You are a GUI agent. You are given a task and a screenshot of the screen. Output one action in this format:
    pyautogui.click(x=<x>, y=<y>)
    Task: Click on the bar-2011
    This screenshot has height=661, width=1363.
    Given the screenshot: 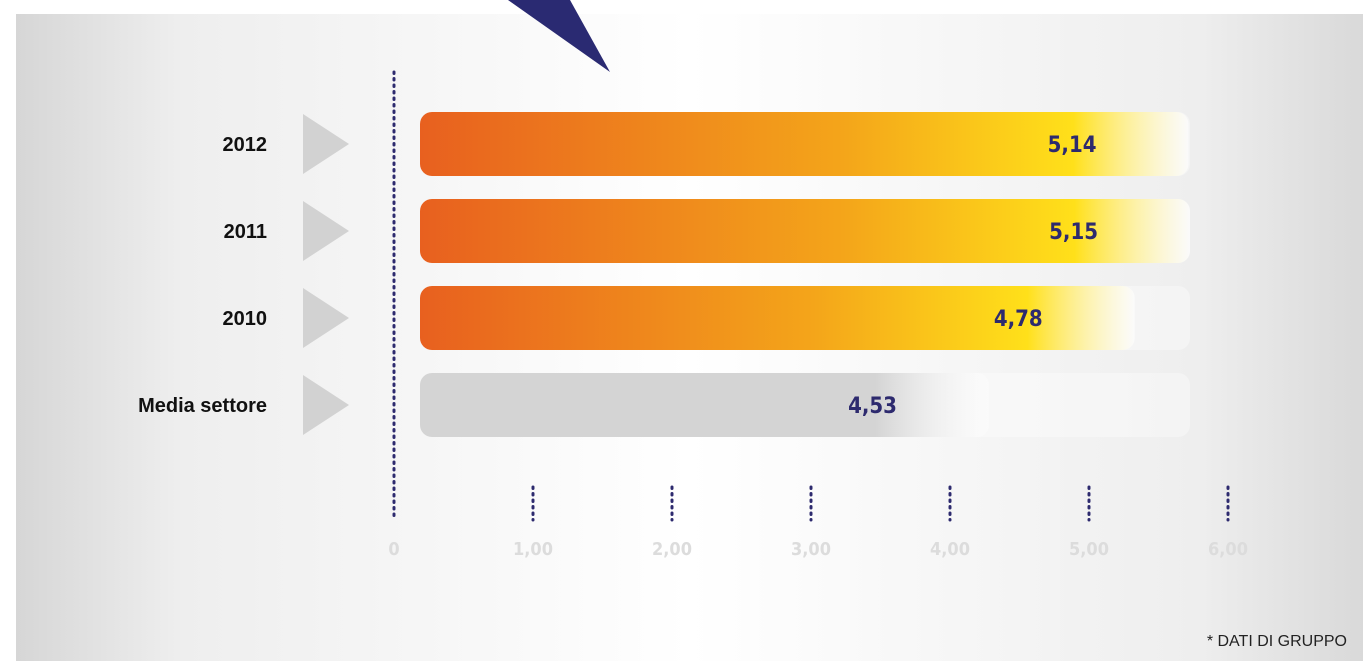 What is the action you would take?
    pyautogui.click(x=805, y=231)
    